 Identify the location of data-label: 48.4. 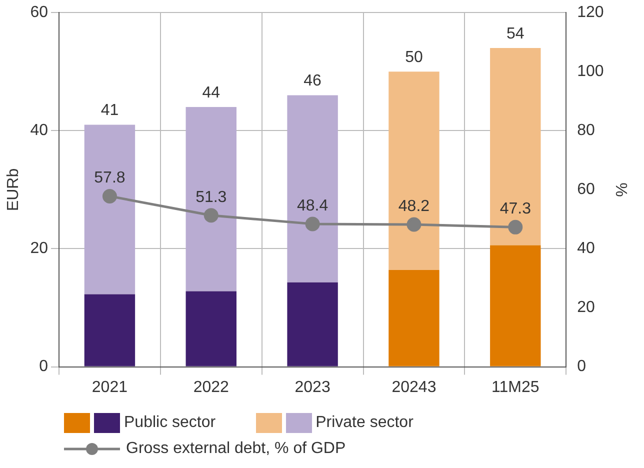
(312, 205).